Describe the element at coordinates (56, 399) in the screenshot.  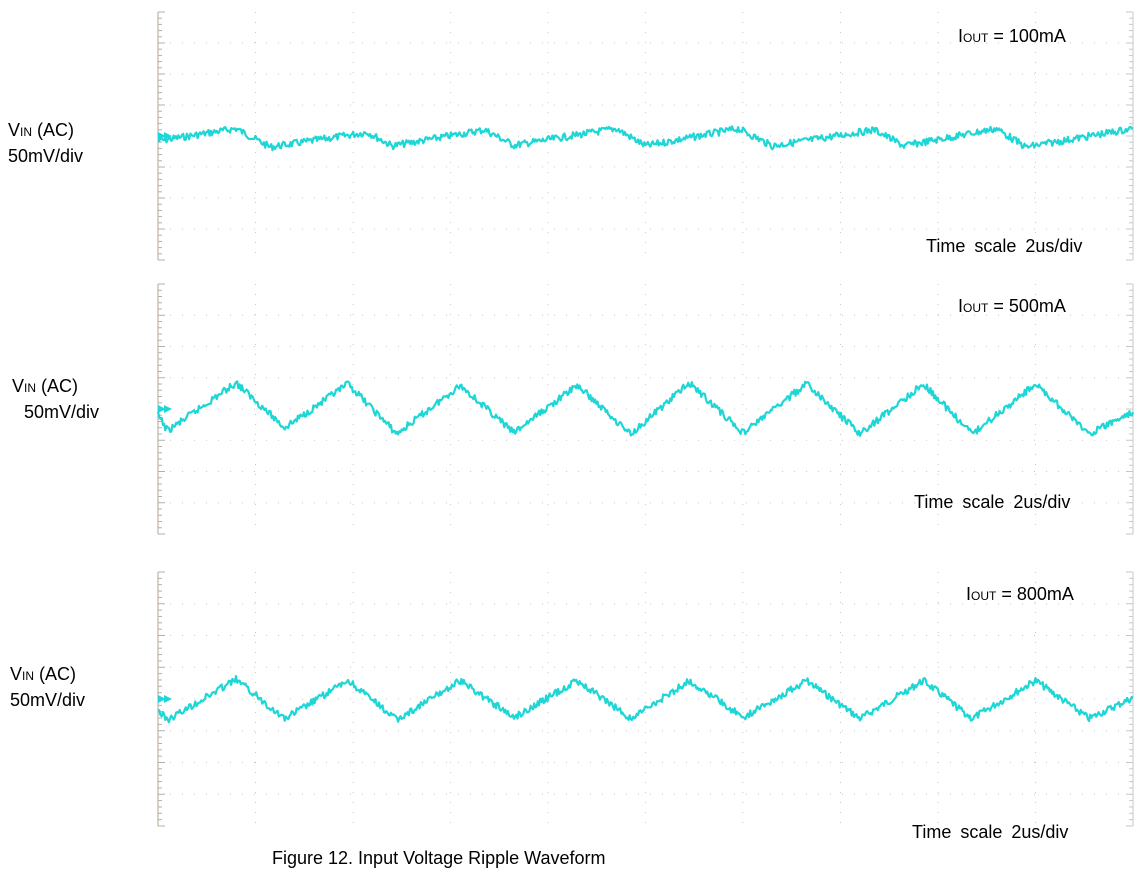
I see `vin-label-2: VIN (AC) 50mV/div` at that location.